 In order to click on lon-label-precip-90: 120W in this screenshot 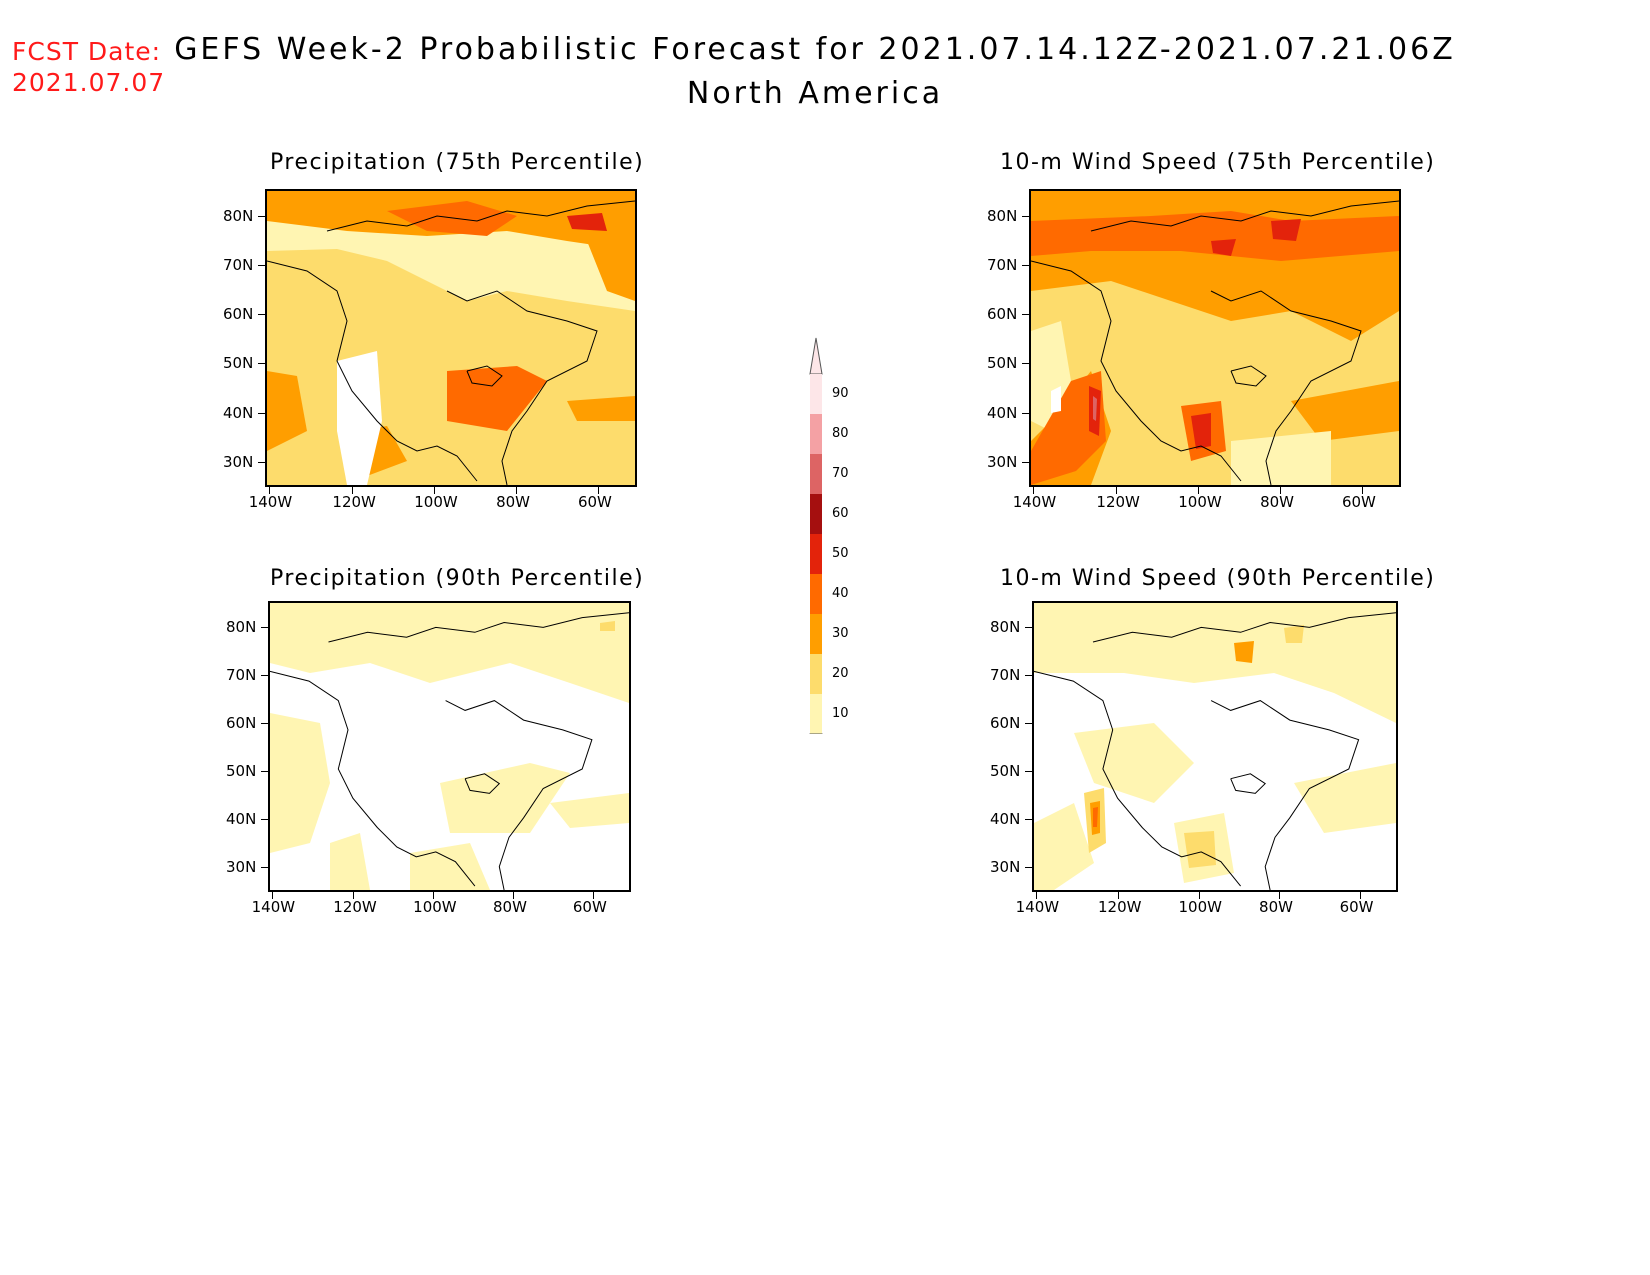, I will do `click(355, 907)`.